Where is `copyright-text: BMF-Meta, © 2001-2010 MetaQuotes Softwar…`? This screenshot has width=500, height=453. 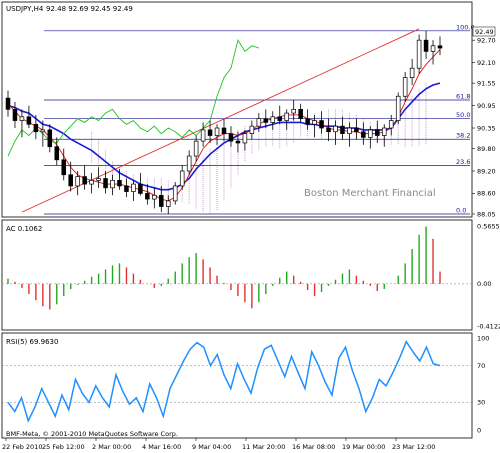 copyright-text: BMF-Meta, © 2001-2010 MetaQuotes Softwar… is located at coordinates (92, 434).